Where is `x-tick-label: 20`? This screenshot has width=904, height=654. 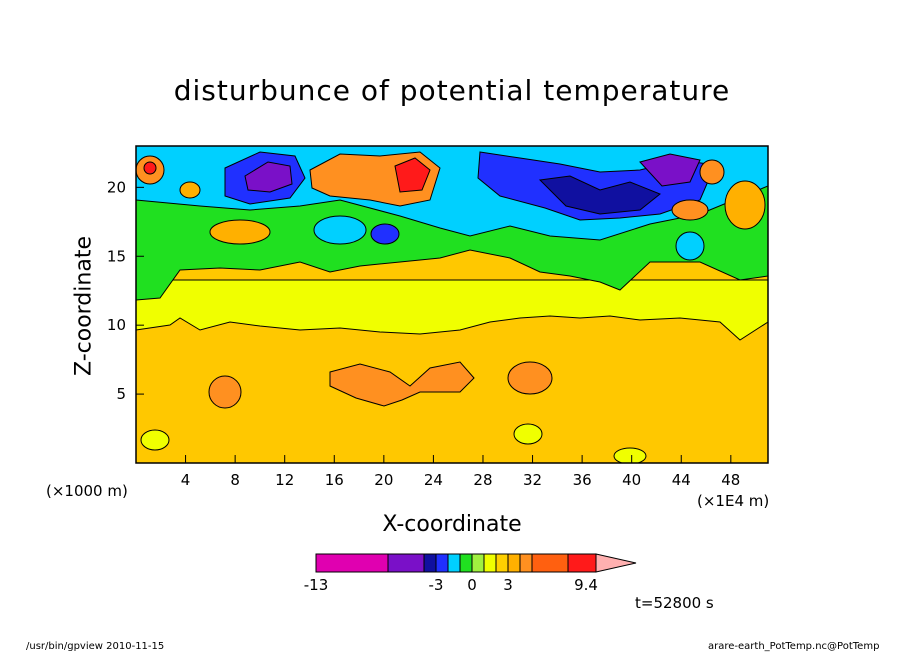 x-tick-label: 20 is located at coordinates (383, 480).